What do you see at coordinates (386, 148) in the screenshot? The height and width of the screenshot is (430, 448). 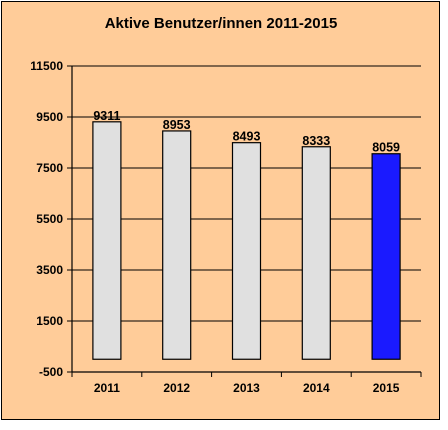 I see `data-label-2015: 8059` at bounding box center [386, 148].